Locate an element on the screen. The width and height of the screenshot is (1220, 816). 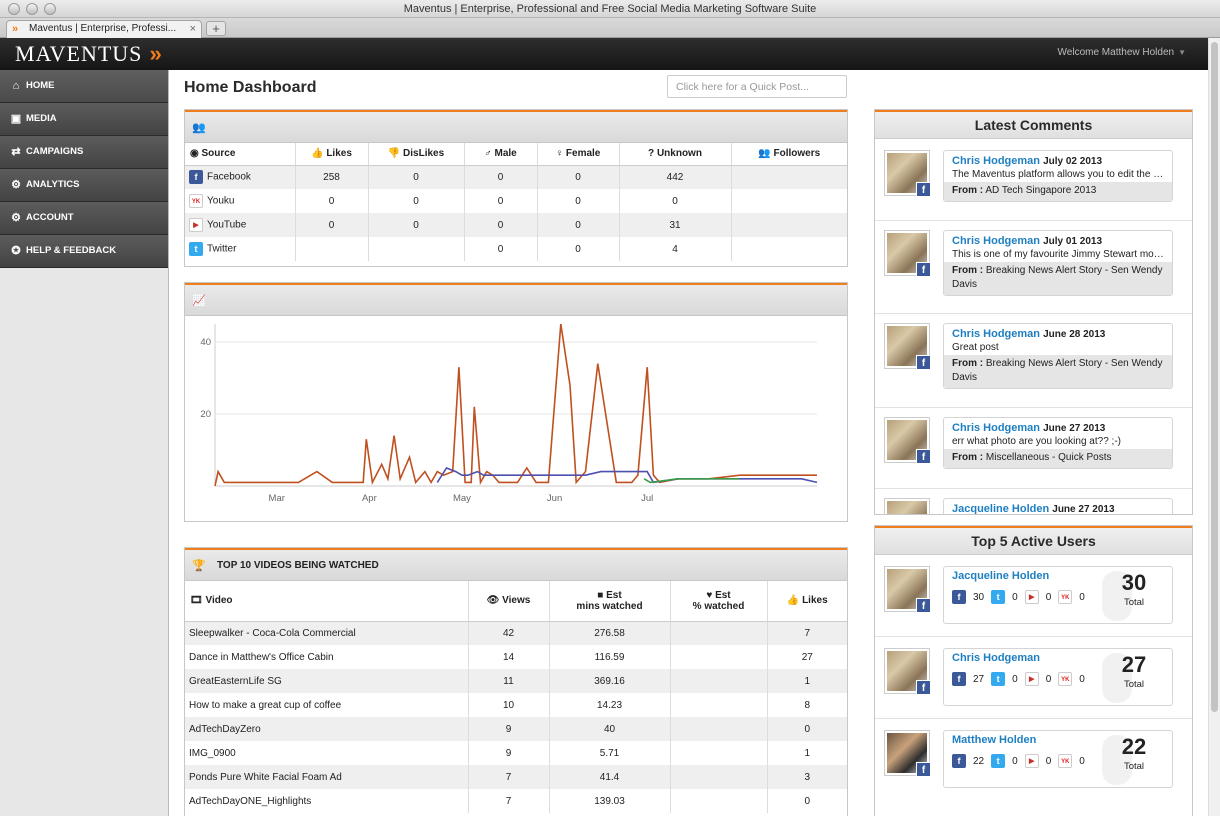
new-tab-button: + is located at coordinates (216, 28).